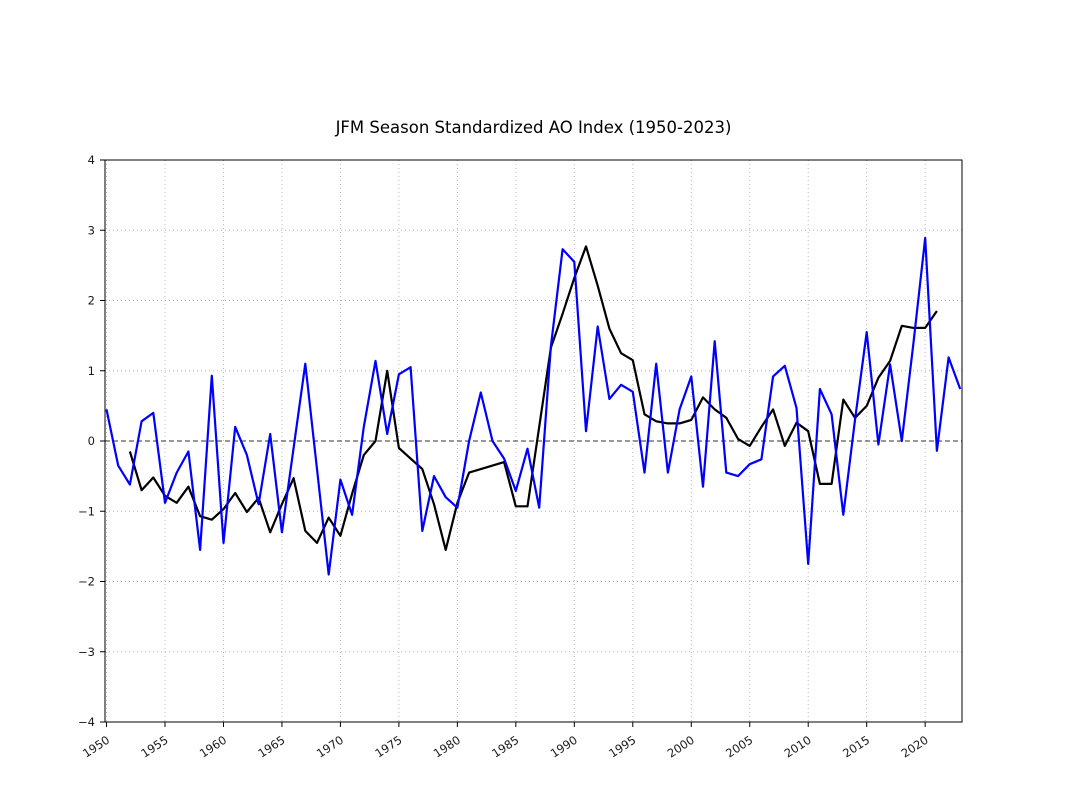  I want to click on y-tick-label: −4, so click(86, 722).